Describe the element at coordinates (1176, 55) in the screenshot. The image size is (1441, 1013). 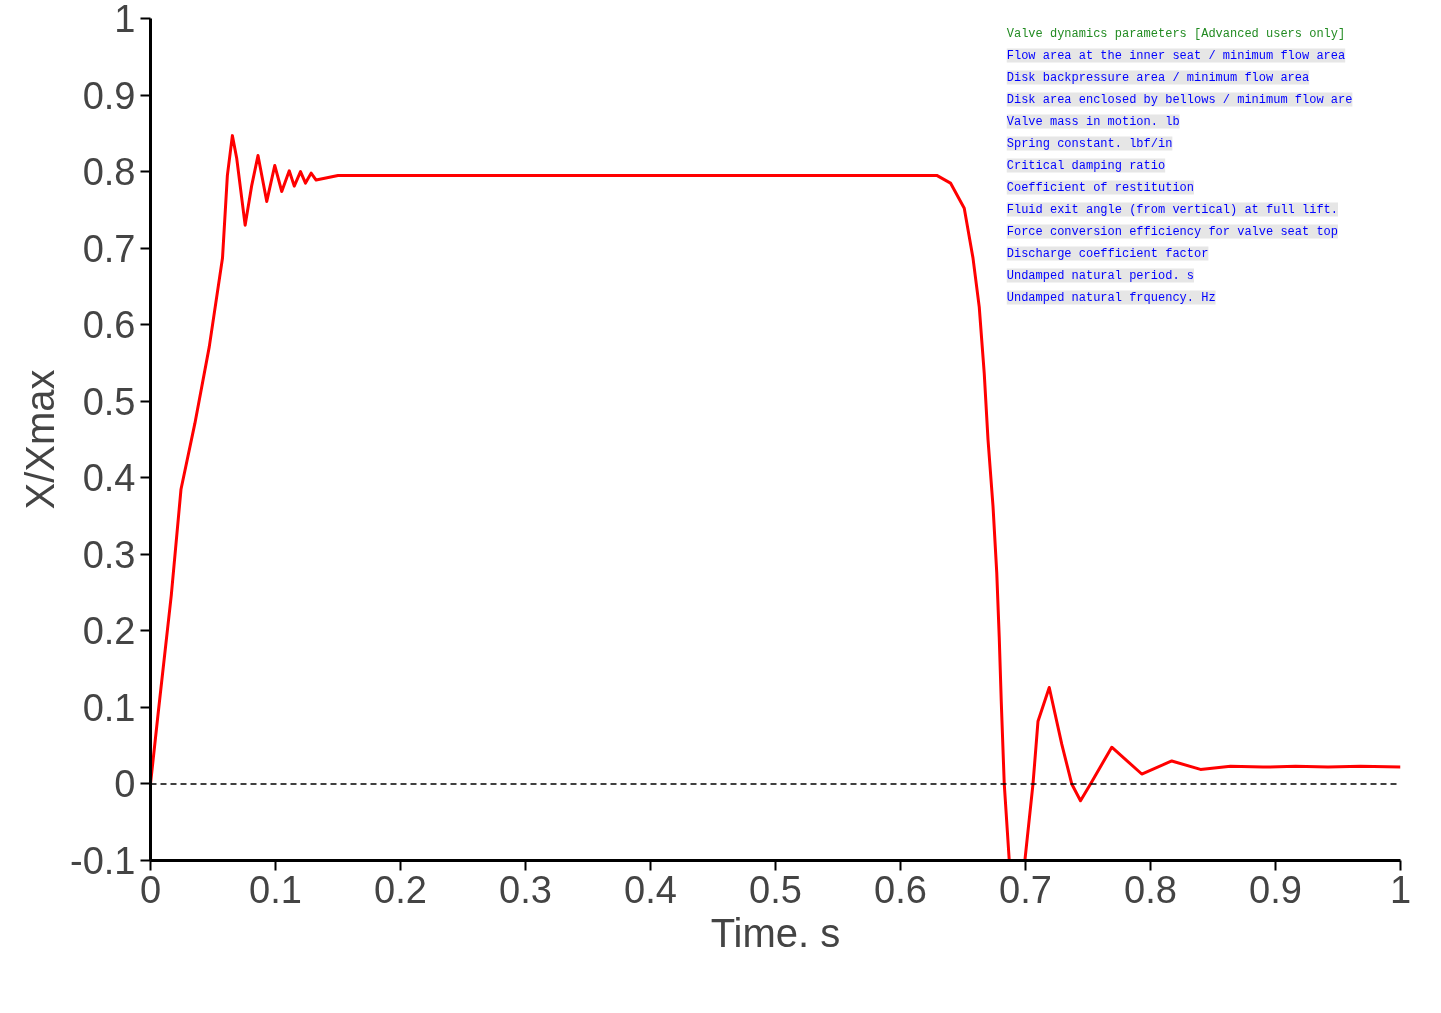
I see `annotation: Flow area at the inner seat / minimum flow area` at that location.